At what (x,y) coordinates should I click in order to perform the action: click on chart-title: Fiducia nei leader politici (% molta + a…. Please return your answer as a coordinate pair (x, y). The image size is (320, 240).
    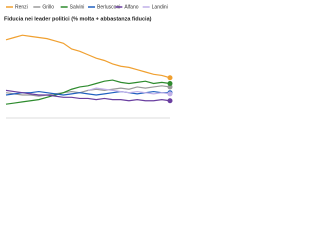
    Looking at the image, I should click on (78, 19).